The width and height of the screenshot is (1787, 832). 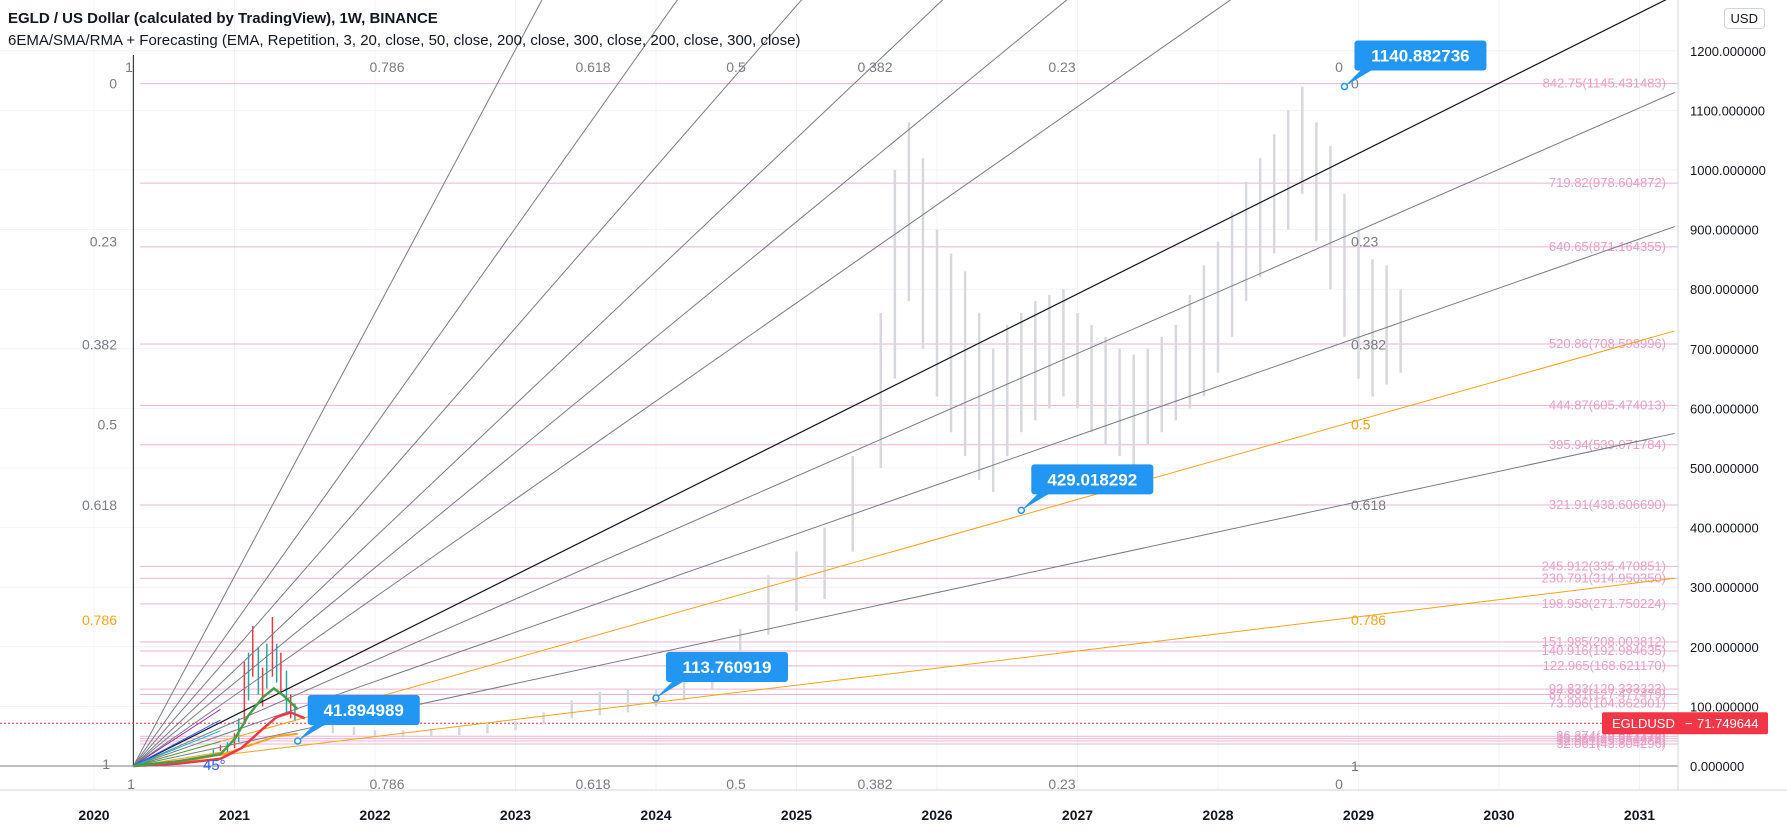 I want to click on level-label-11: 140.916(192.984635), so click(x=1604, y=650).